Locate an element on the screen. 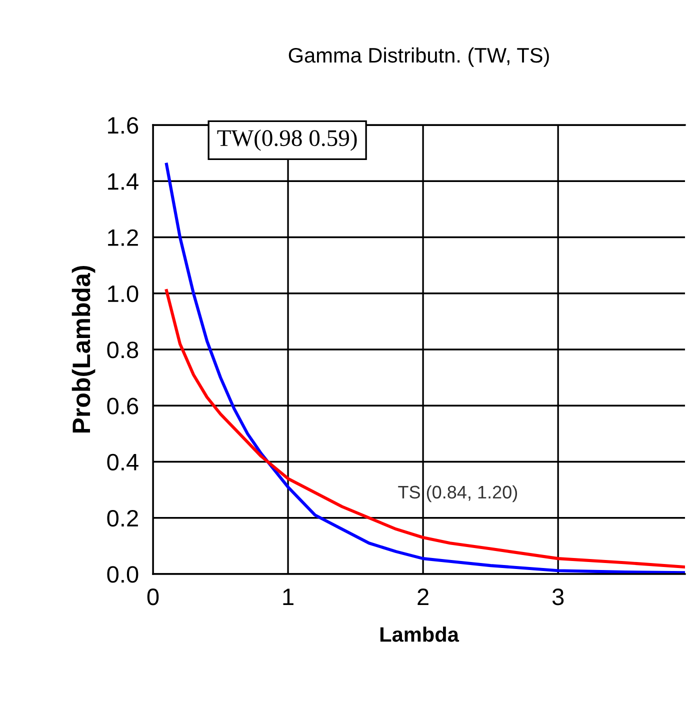  y-axis-title: Prob(Lambda) is located at coordinates (84, 349).